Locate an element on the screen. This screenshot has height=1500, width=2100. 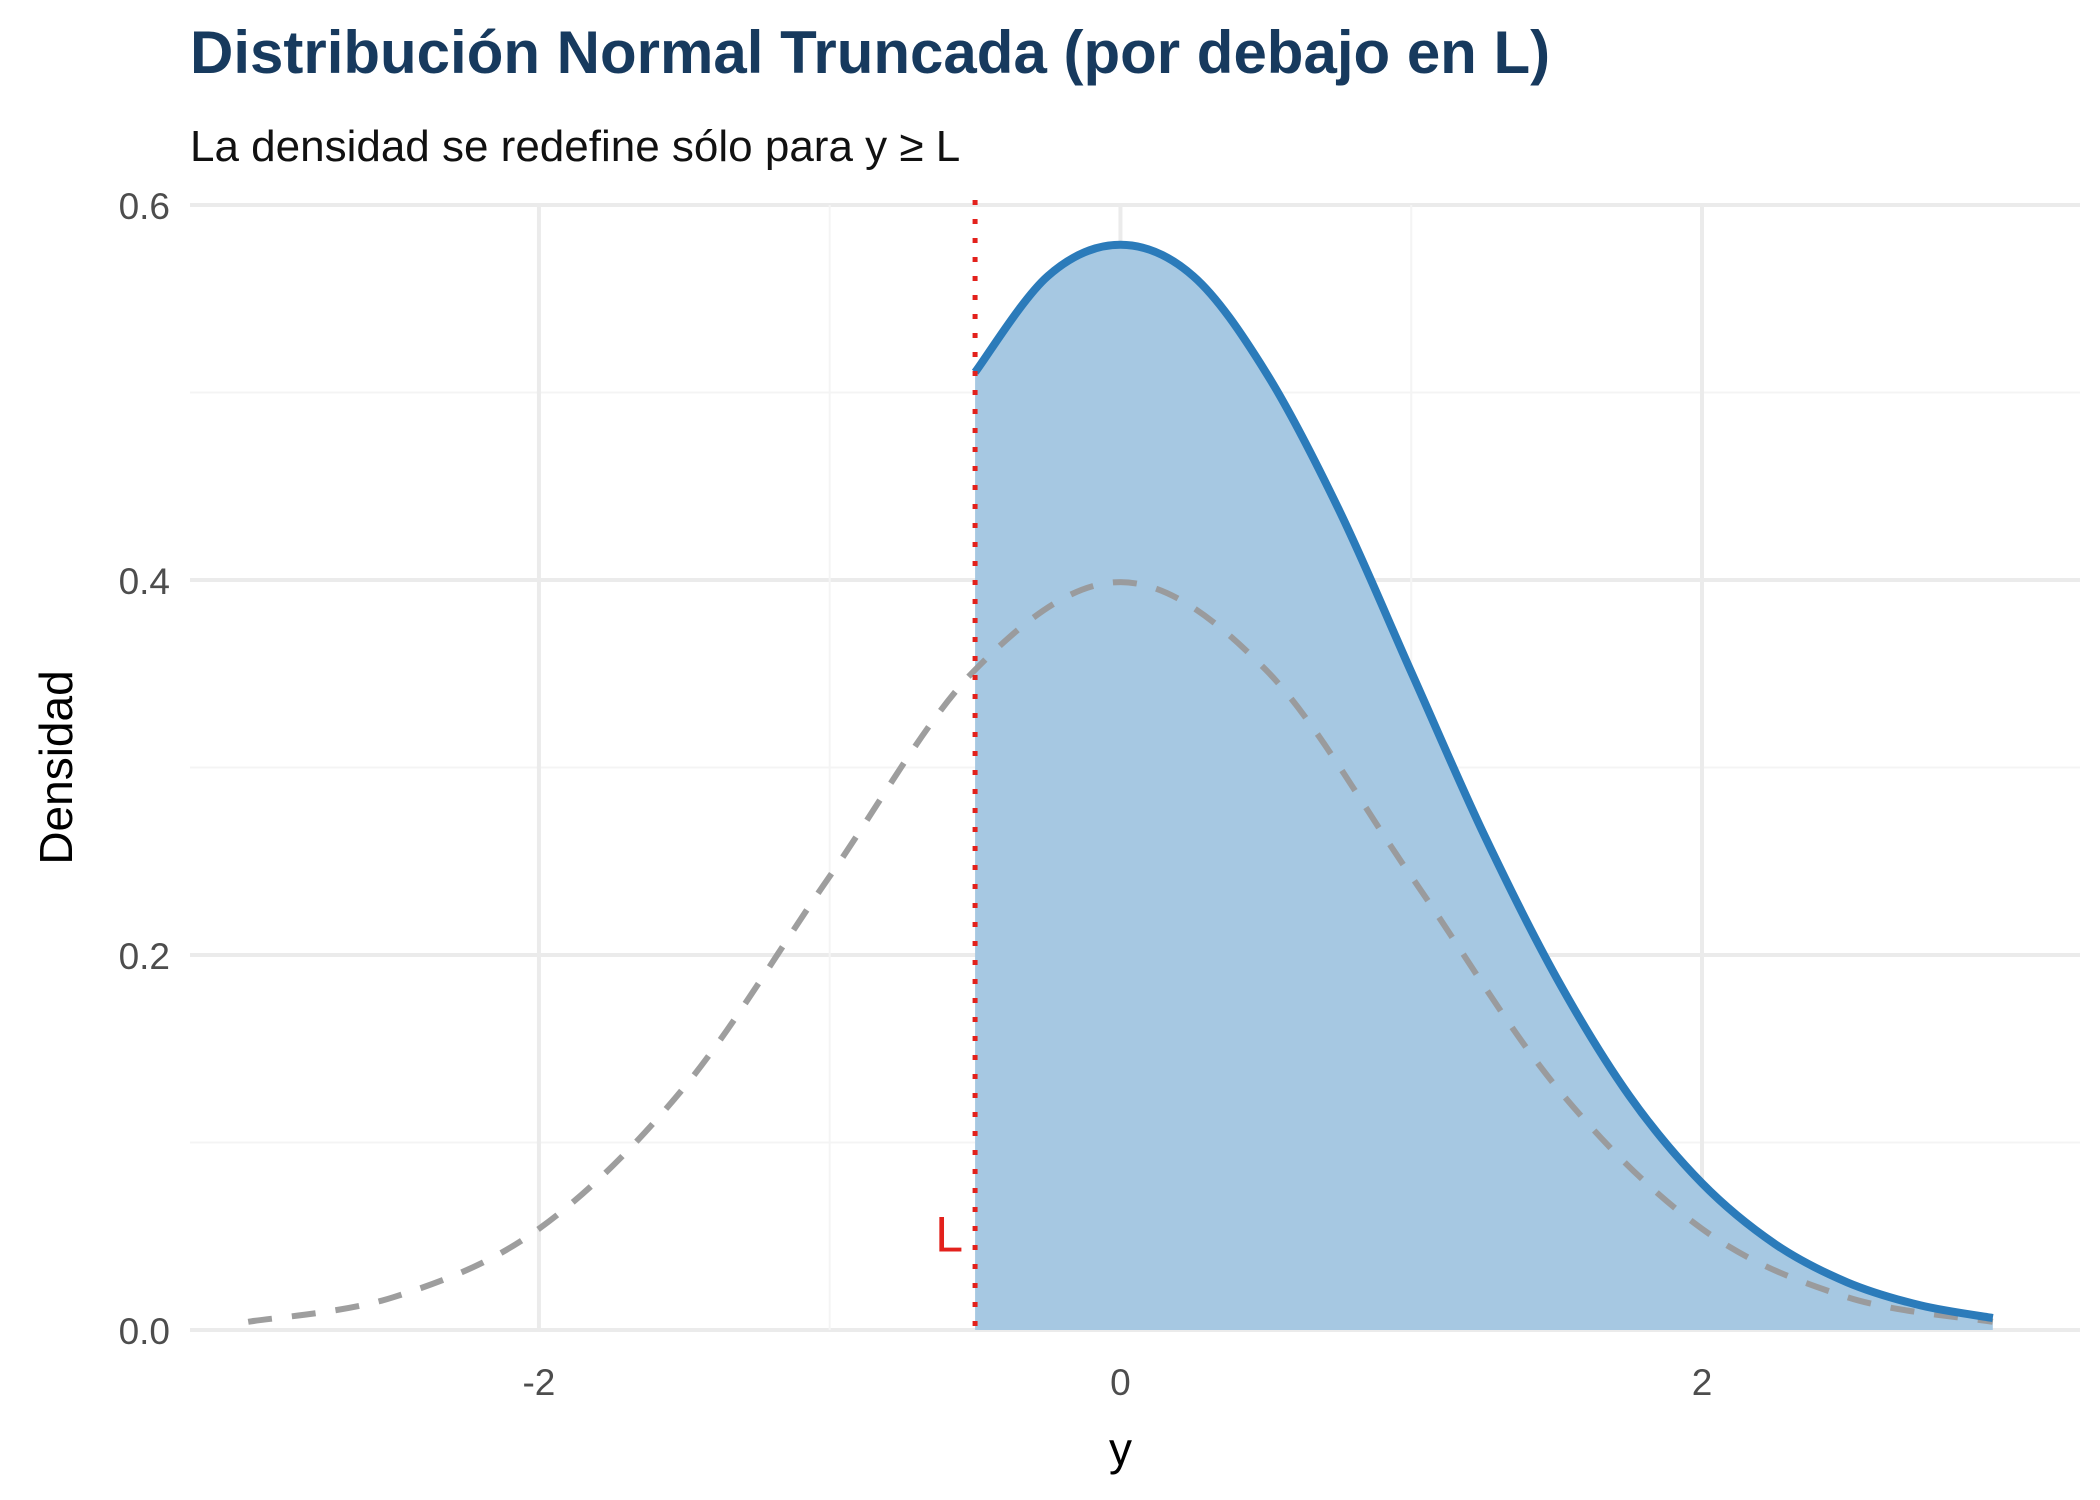
truncation-label: L is located at coordinates (949, 1234).